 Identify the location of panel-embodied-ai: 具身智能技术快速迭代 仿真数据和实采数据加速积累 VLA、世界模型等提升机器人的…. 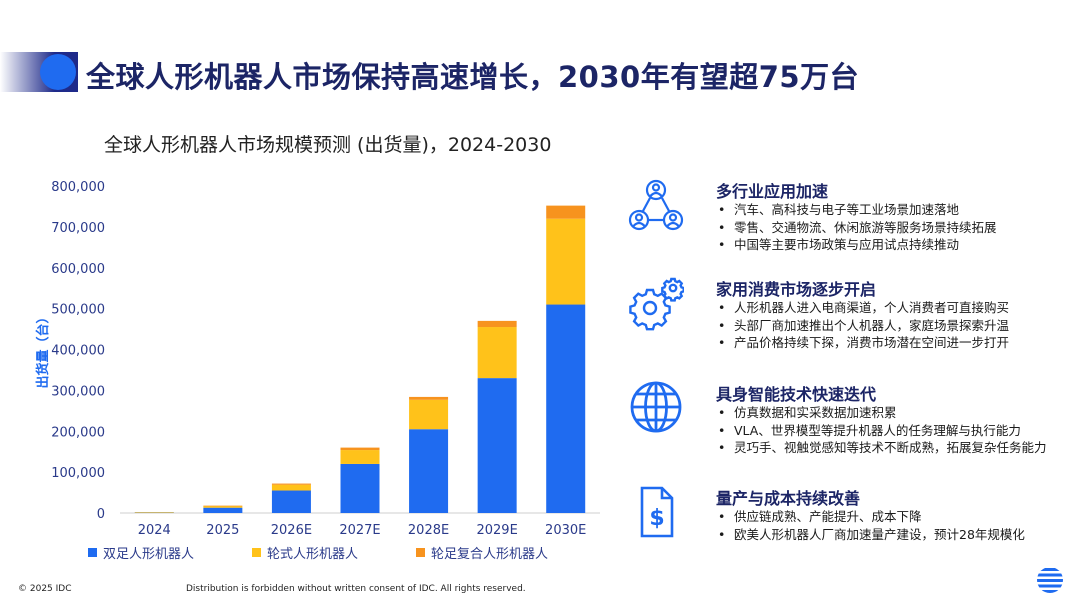
(853, 421).